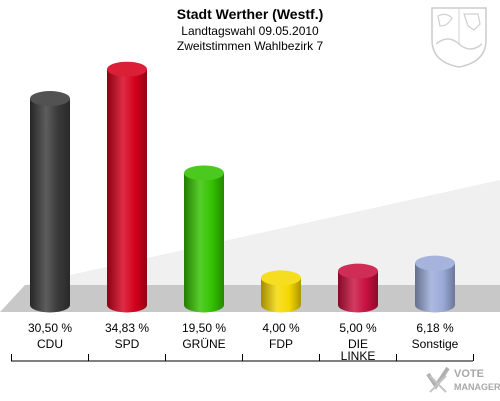 This screenshot has height=401, width=500. What do you see at coordinates (358, 356) in the screenshot?
I see `category-label-die-linke-line2: LINKE` at bounding box center [358, 356].